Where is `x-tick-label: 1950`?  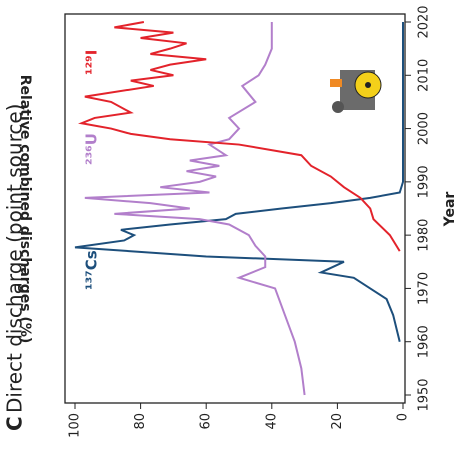 x-tick-label: 1950 is located at coordinates (424, 394).